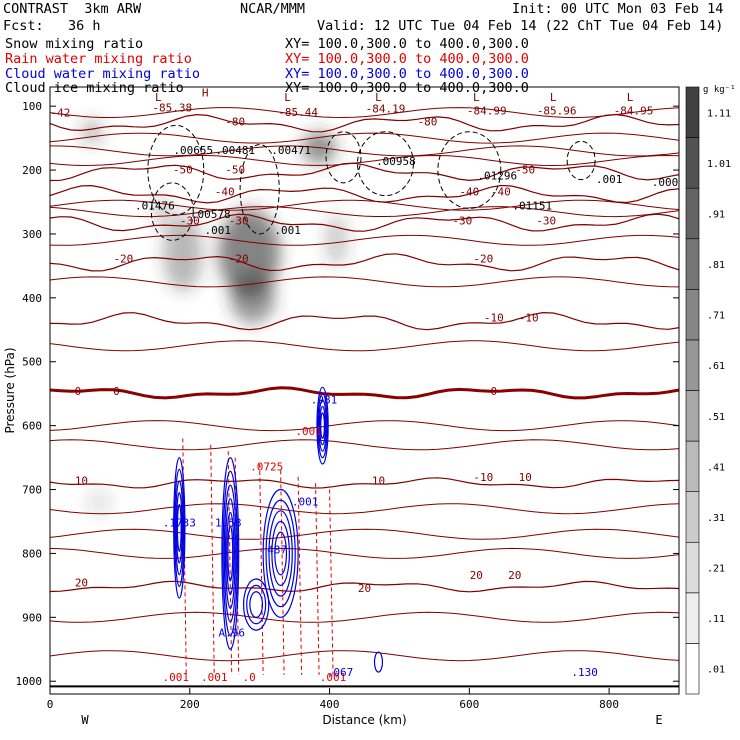 The image size is (740, 740). What do you see at coordinates (72, 9) in the screenshot?
I see `model-title: CONTRAST 3km ARW` at bounding box center [72, 9].